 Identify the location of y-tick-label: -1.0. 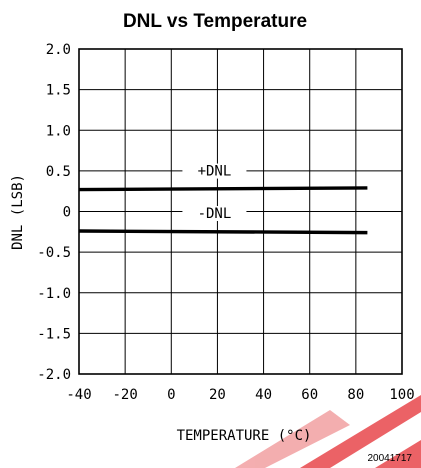
(54, 294).